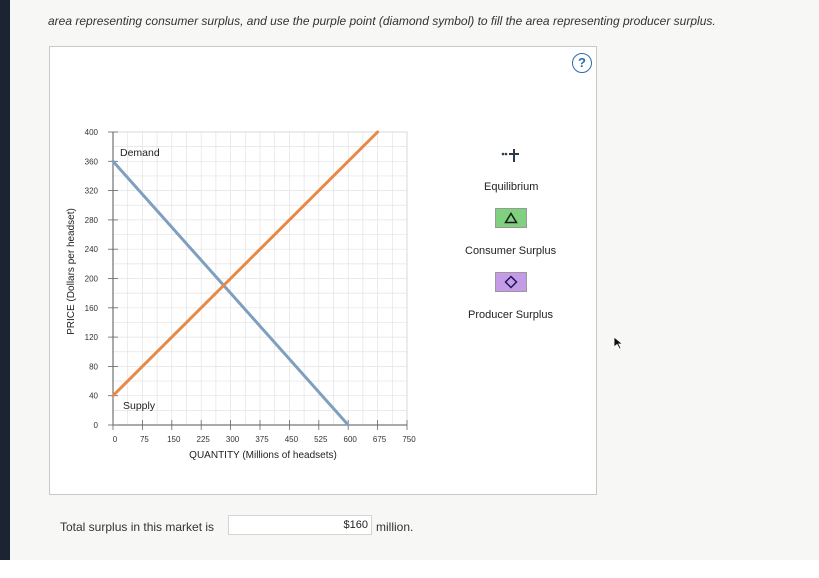 This screenshot has width=819, height=578. Describe the element at coordinates (409, 439) in the screenshot. I see `x-tick-label: 750` at that location.